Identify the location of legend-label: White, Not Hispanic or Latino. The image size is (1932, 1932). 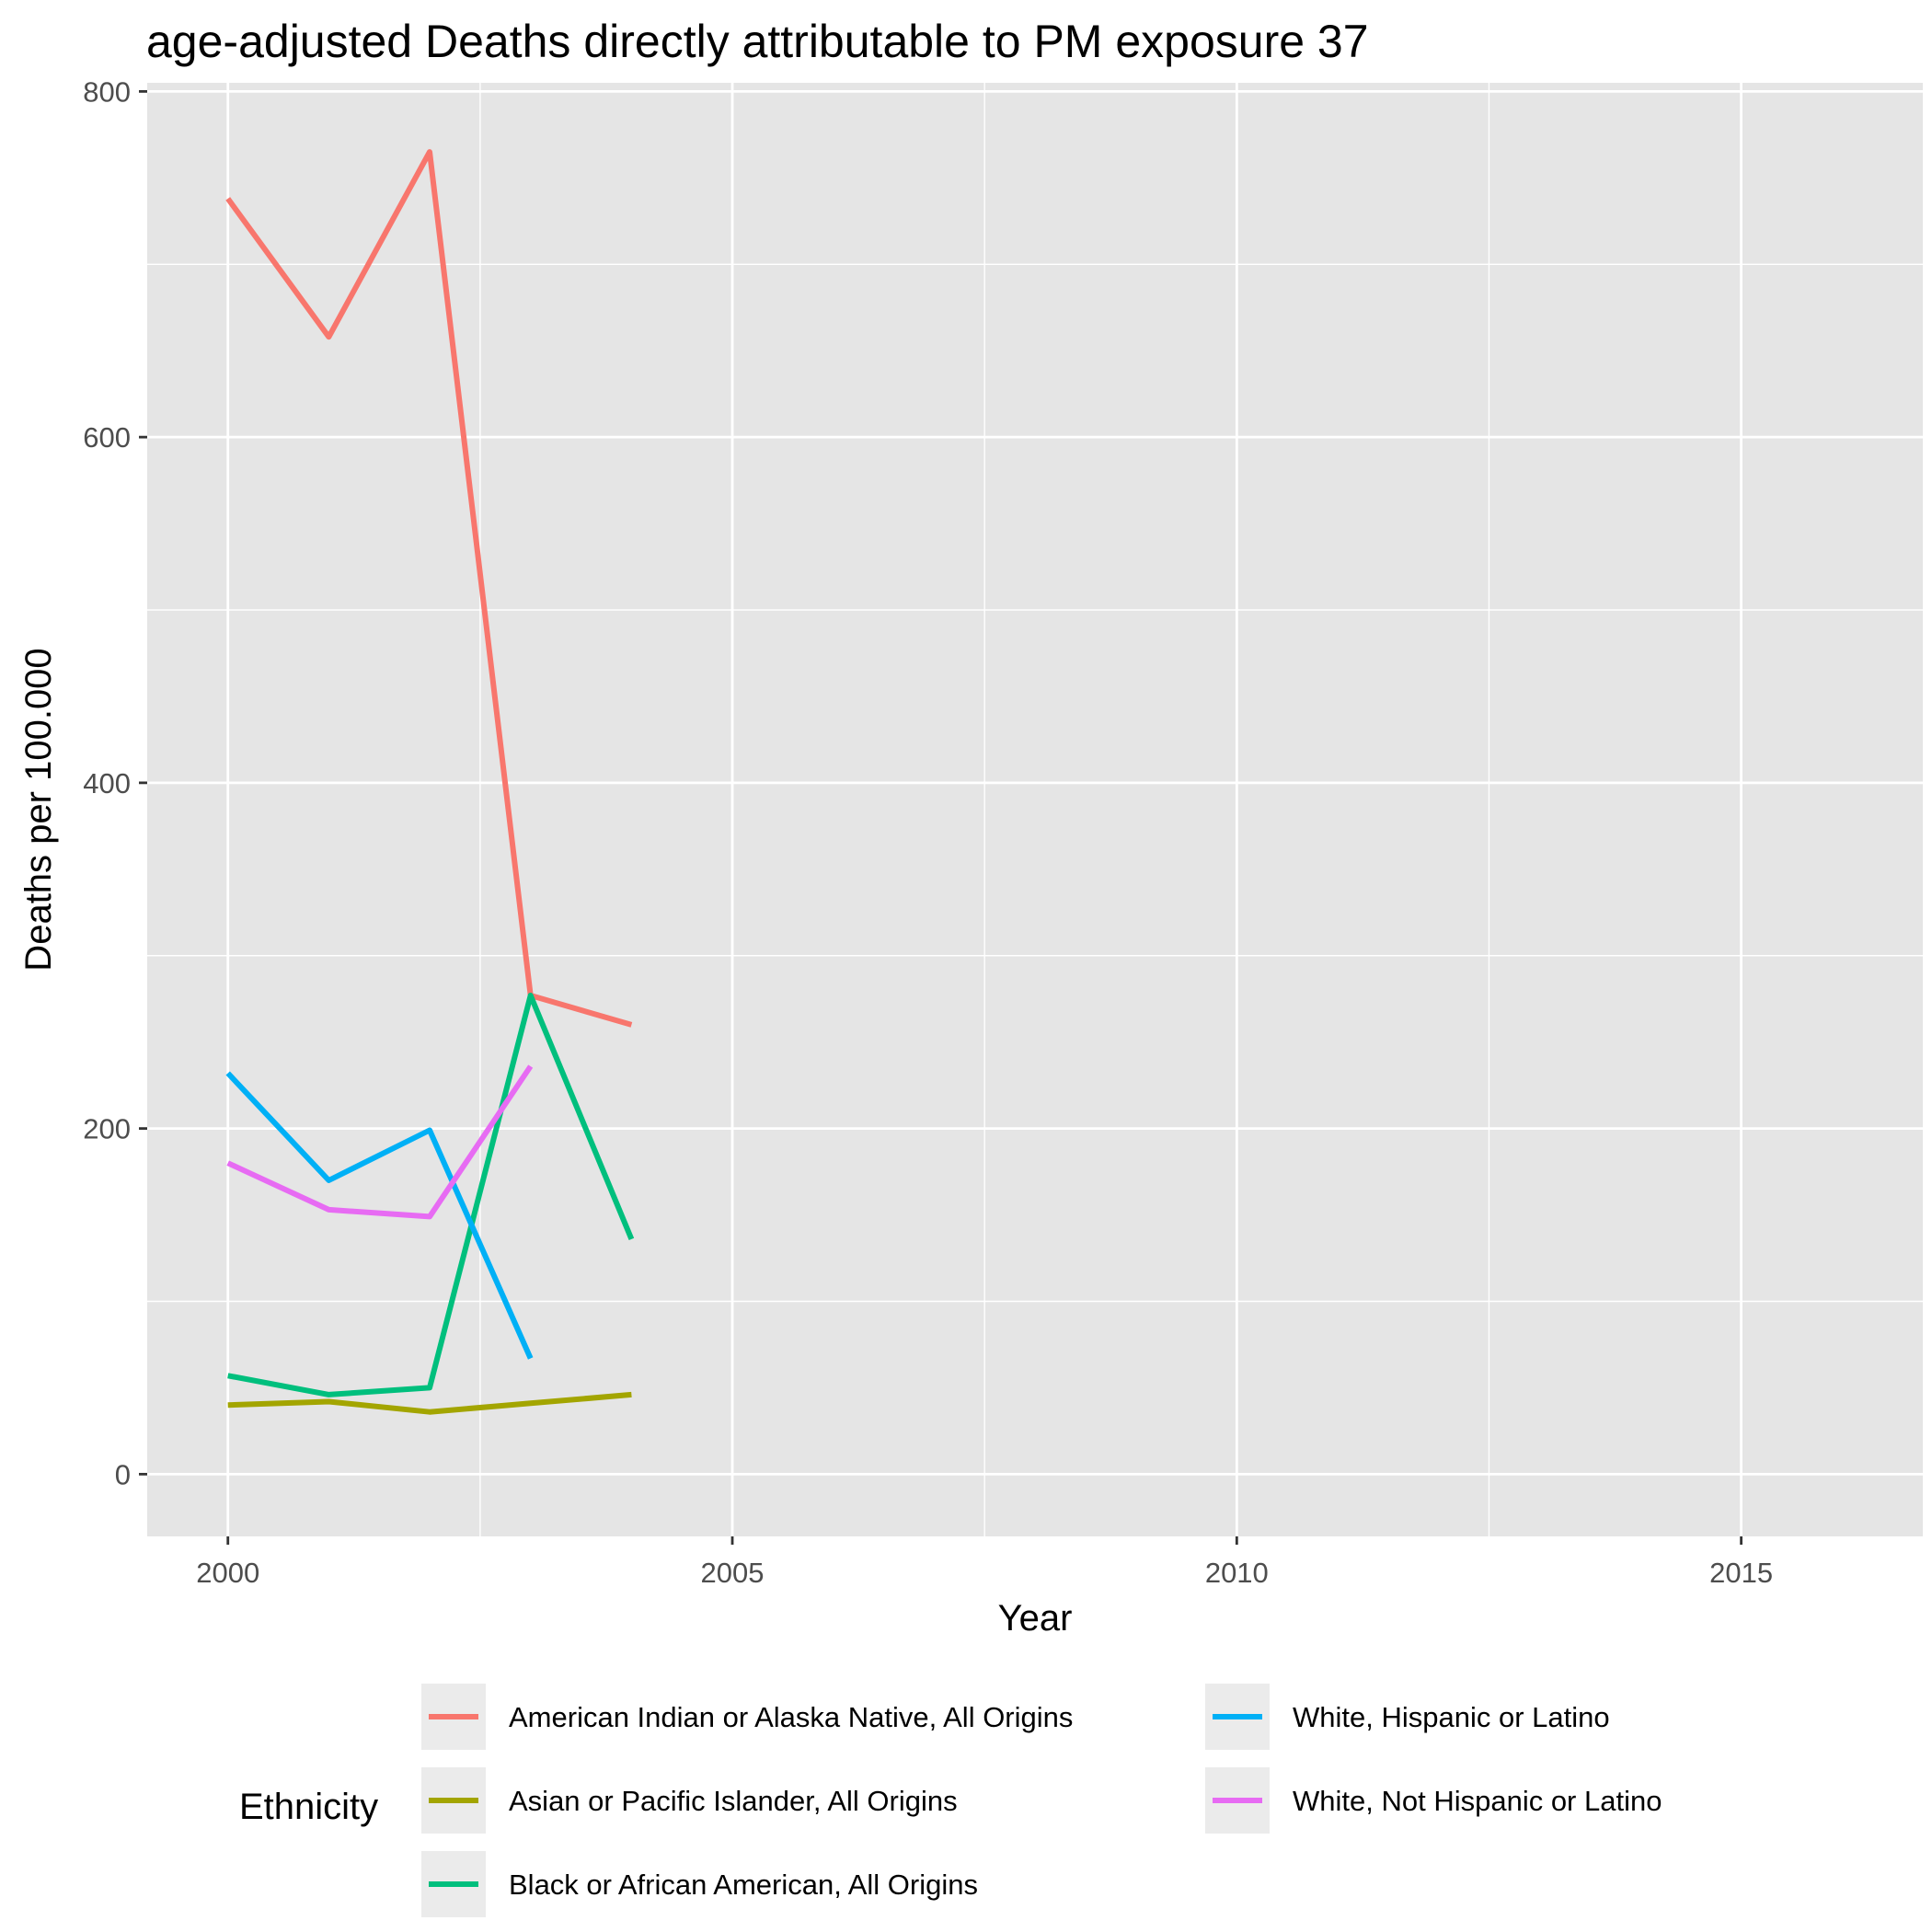
(1477, 1801).